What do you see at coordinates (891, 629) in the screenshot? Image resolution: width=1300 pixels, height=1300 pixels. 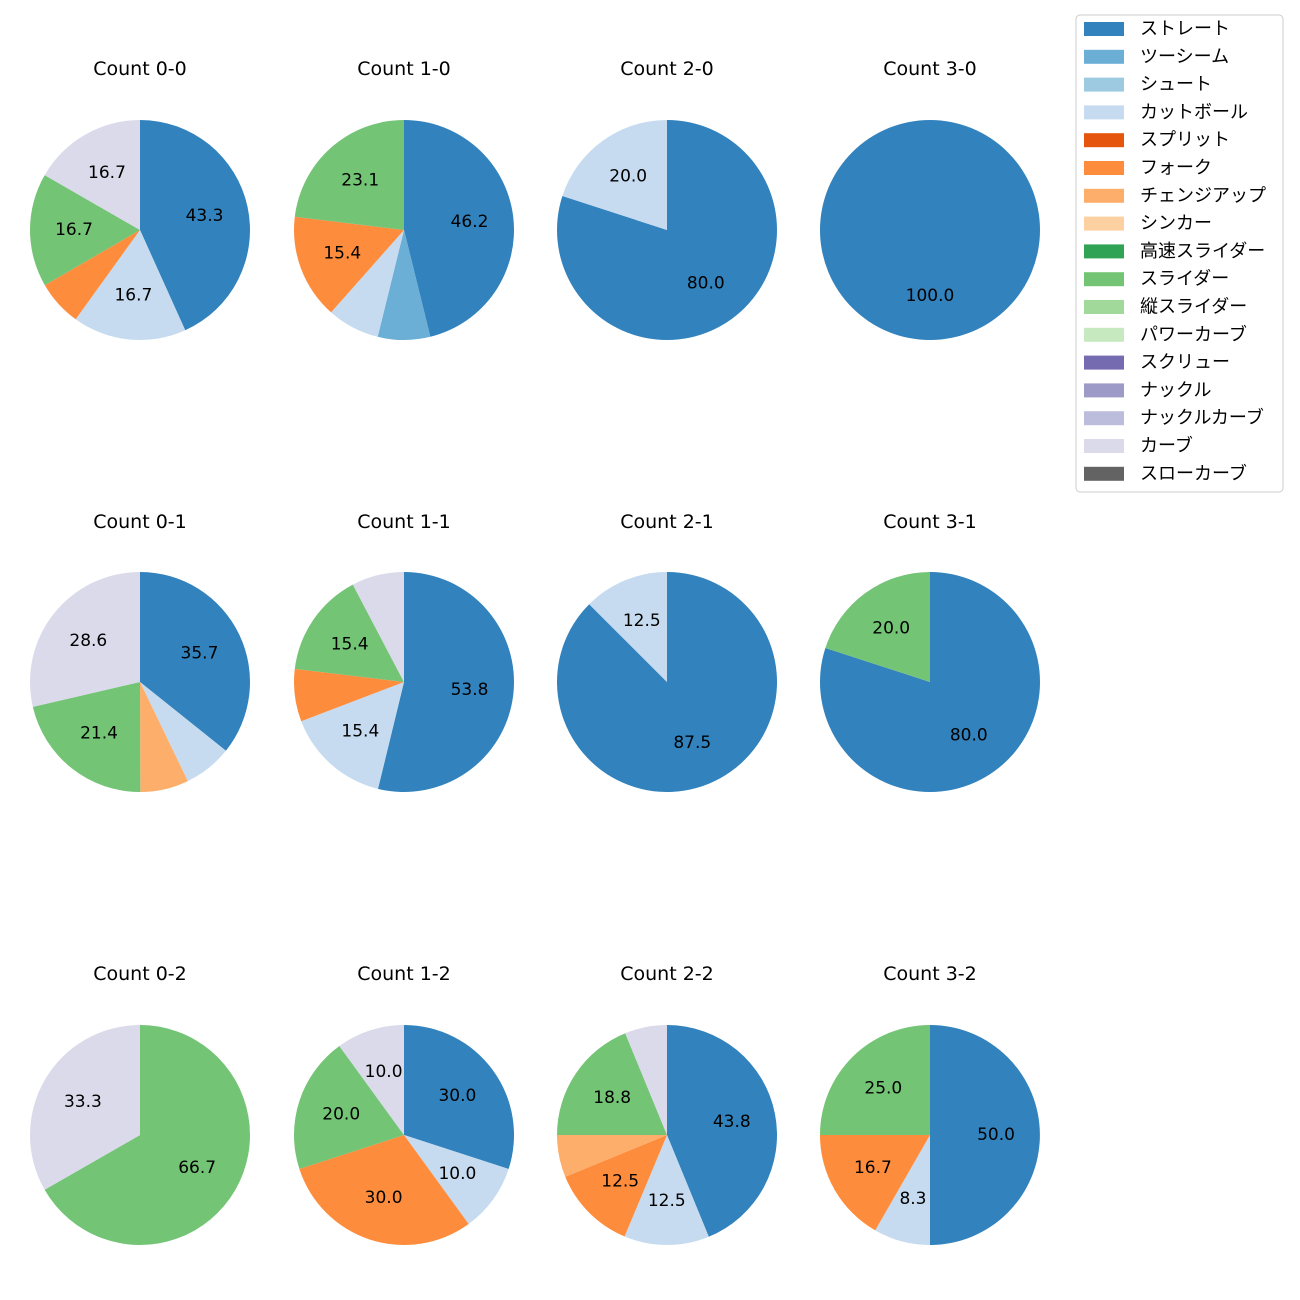 I see `slice-label: 20.0` at bounding box center [891, 629].